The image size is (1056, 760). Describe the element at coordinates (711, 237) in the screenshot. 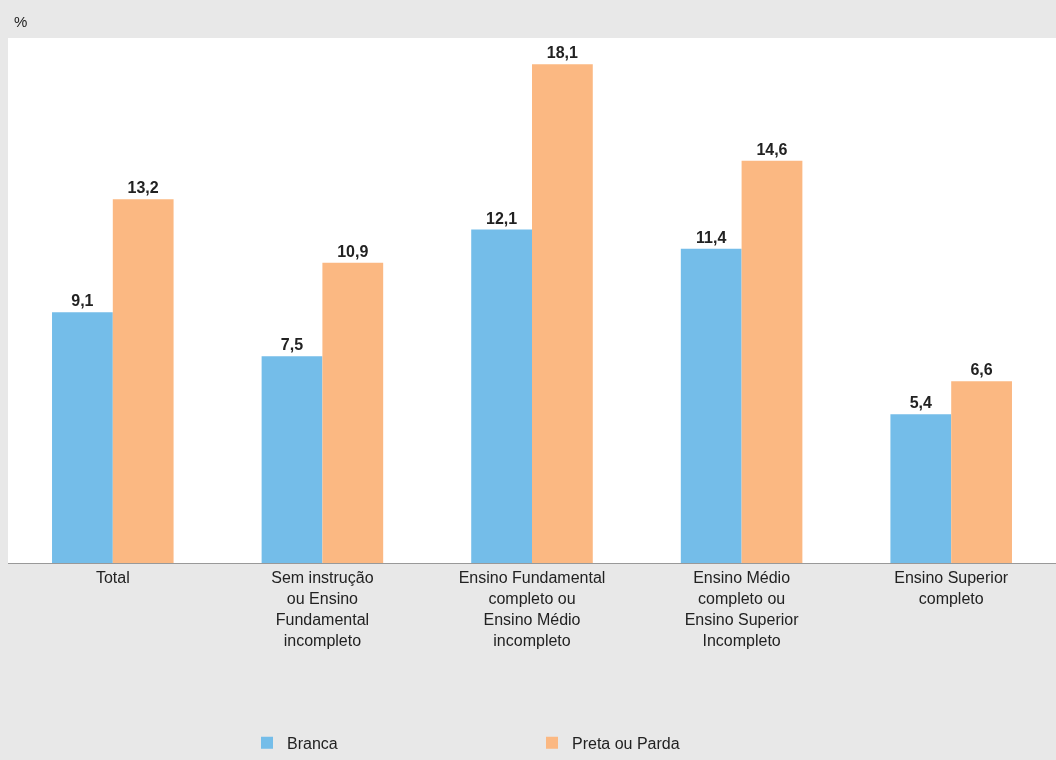

I see `data-label: 11,4` at that location.